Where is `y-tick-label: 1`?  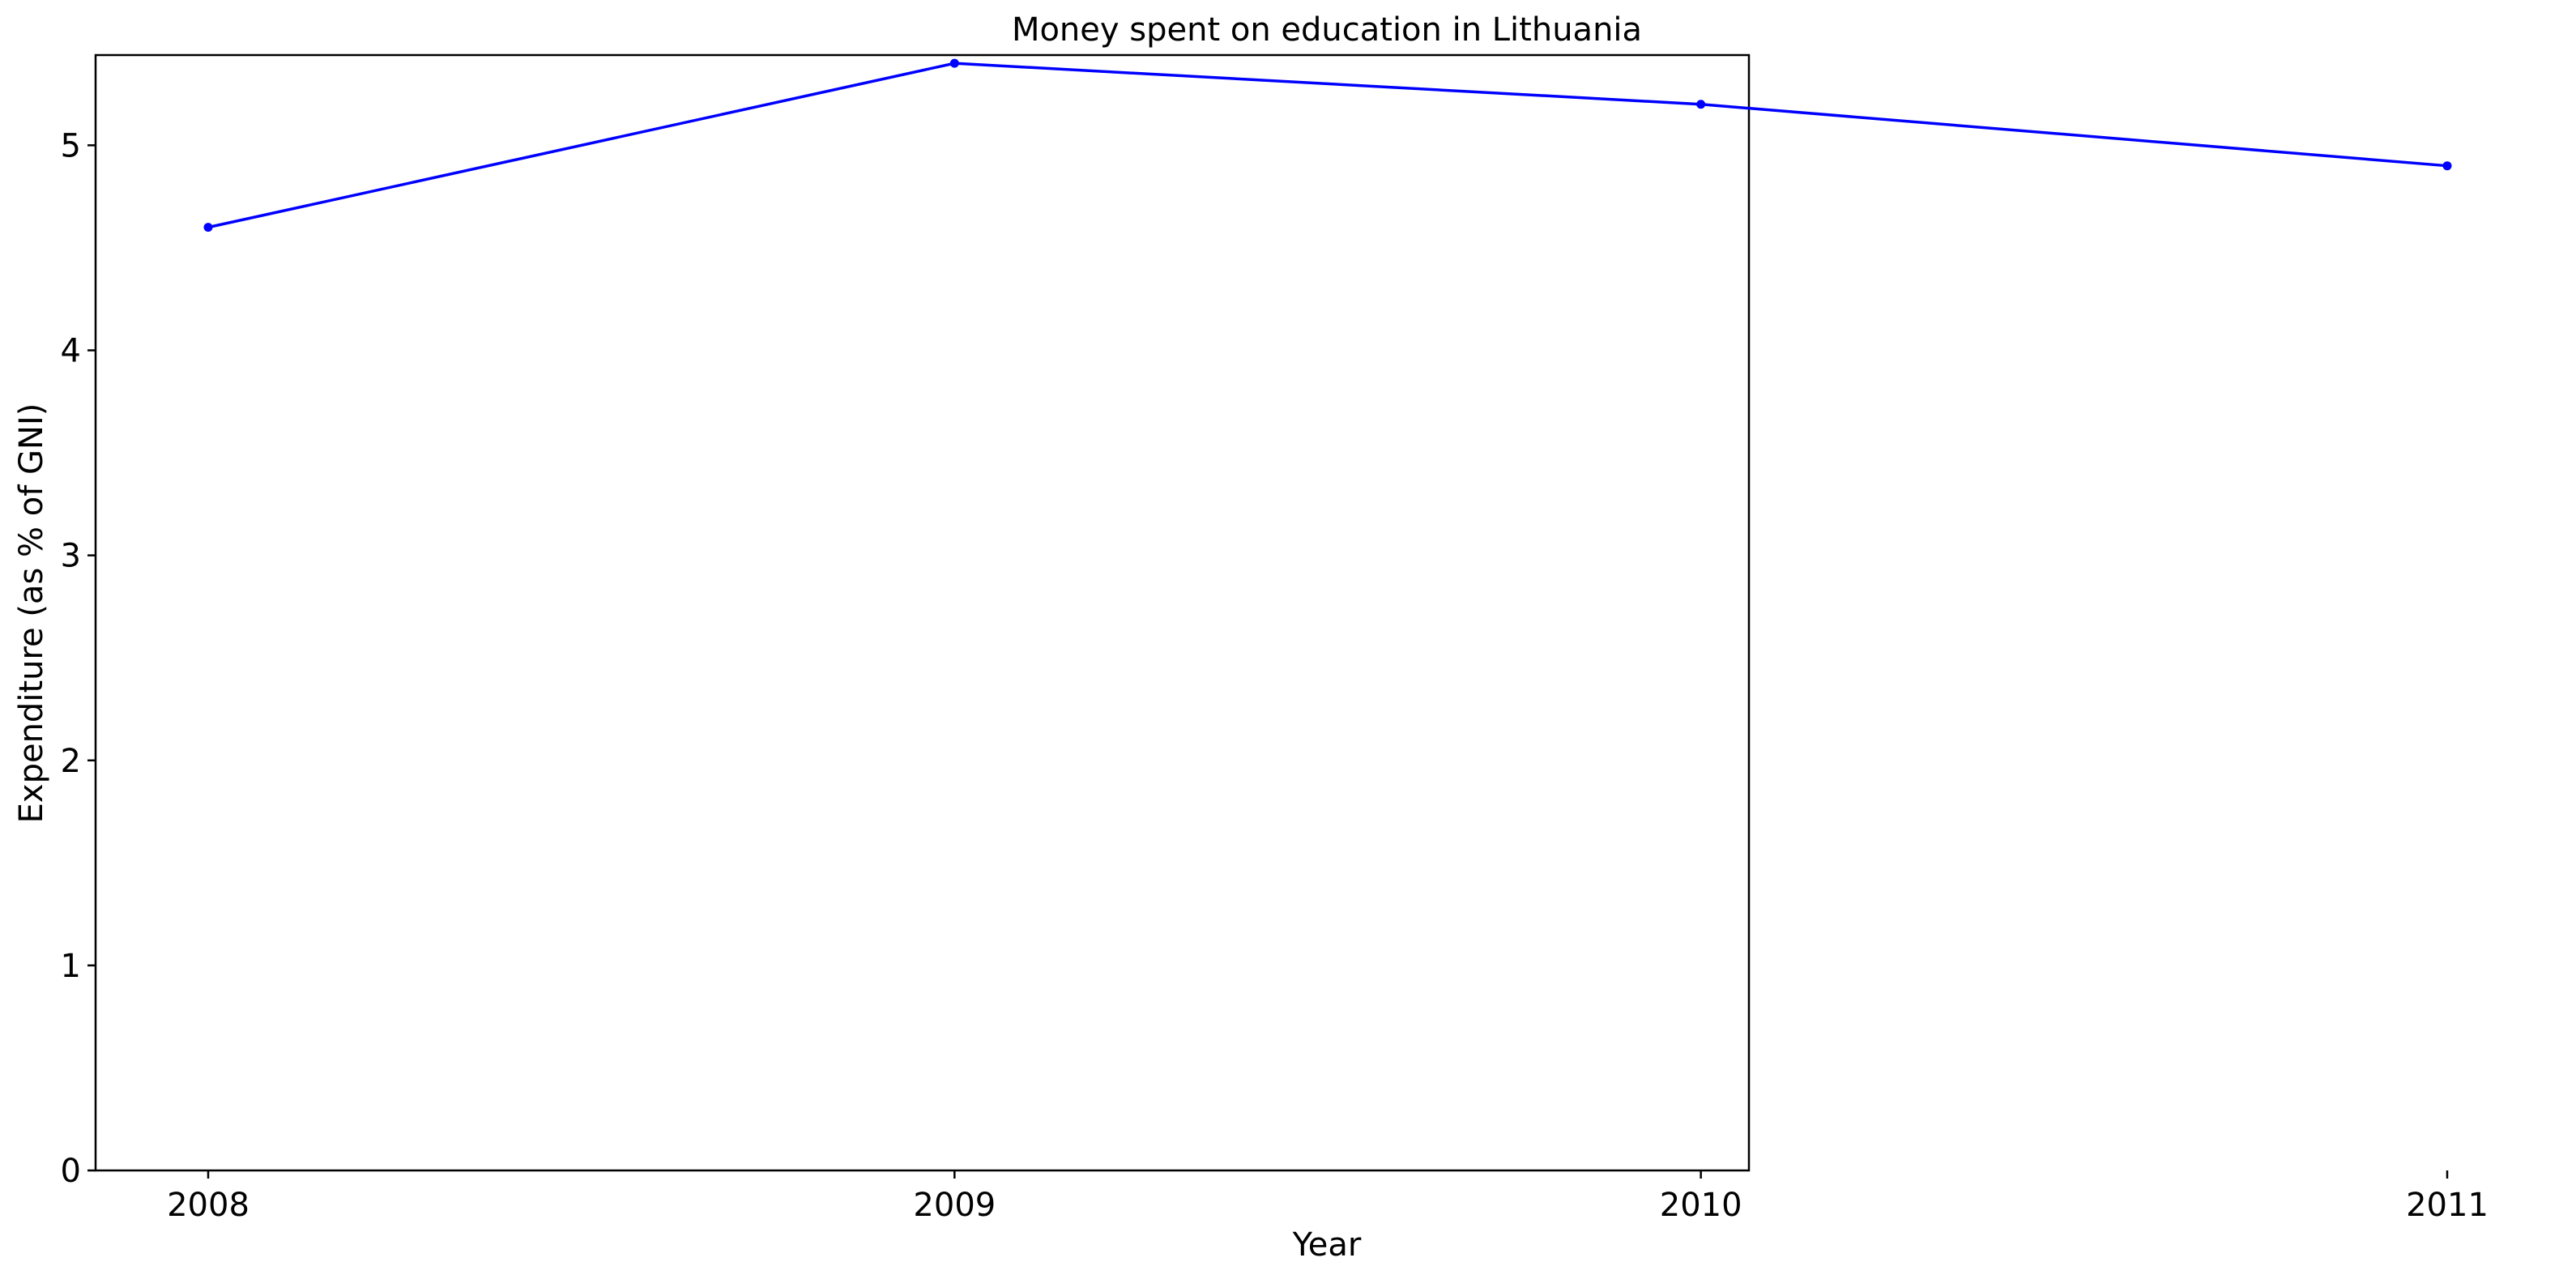
y-tick-label: 1 is located at coordinates (71, 966).